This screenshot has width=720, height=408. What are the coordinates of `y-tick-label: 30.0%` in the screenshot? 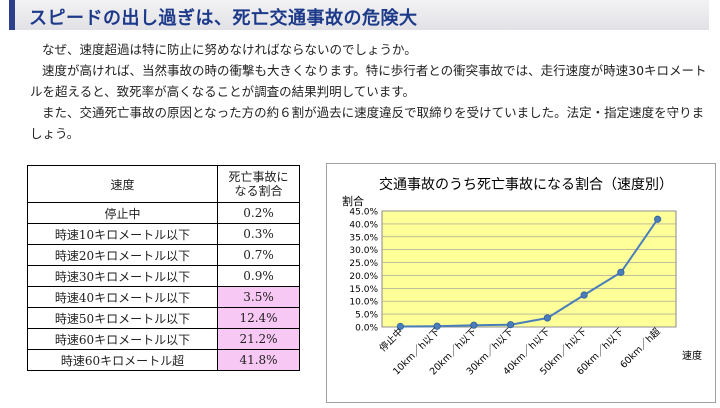 It's located at (363, 251).